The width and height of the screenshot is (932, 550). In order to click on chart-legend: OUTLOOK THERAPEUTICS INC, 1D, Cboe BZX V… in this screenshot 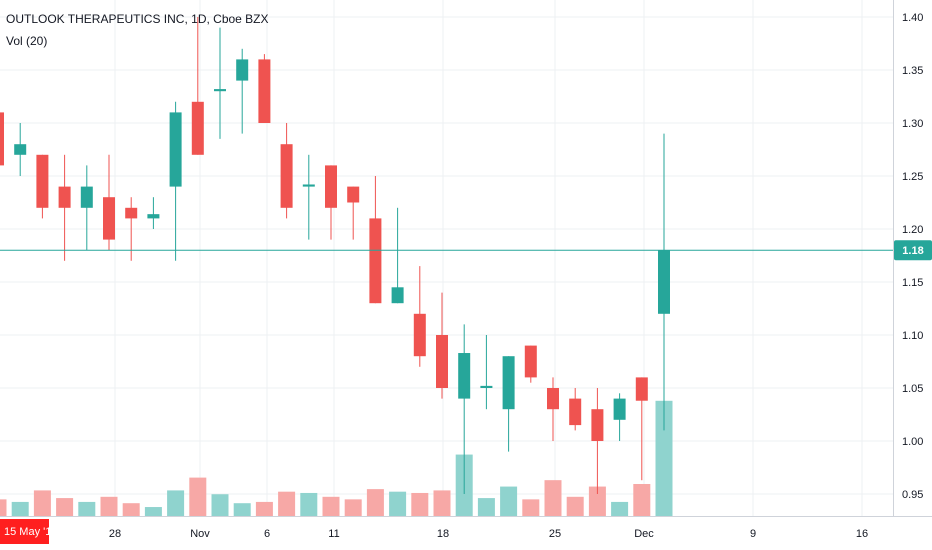, I will do `click(137, 30)`.